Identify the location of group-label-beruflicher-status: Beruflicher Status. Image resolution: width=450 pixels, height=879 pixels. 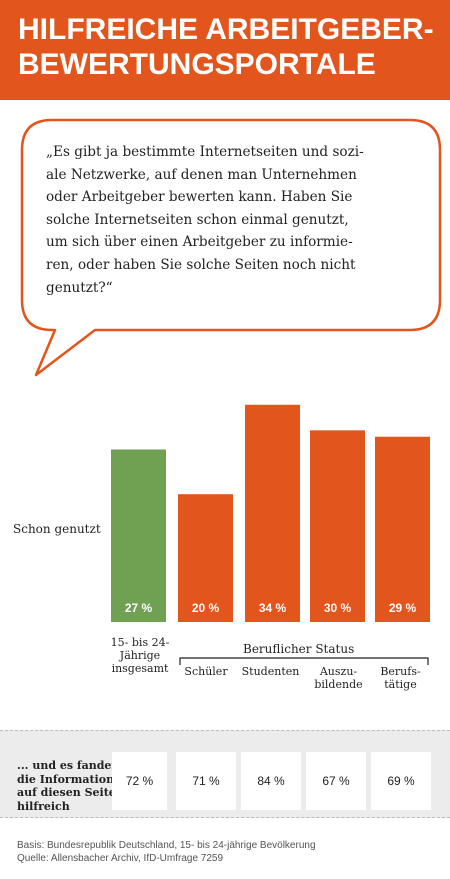
(299, 649).